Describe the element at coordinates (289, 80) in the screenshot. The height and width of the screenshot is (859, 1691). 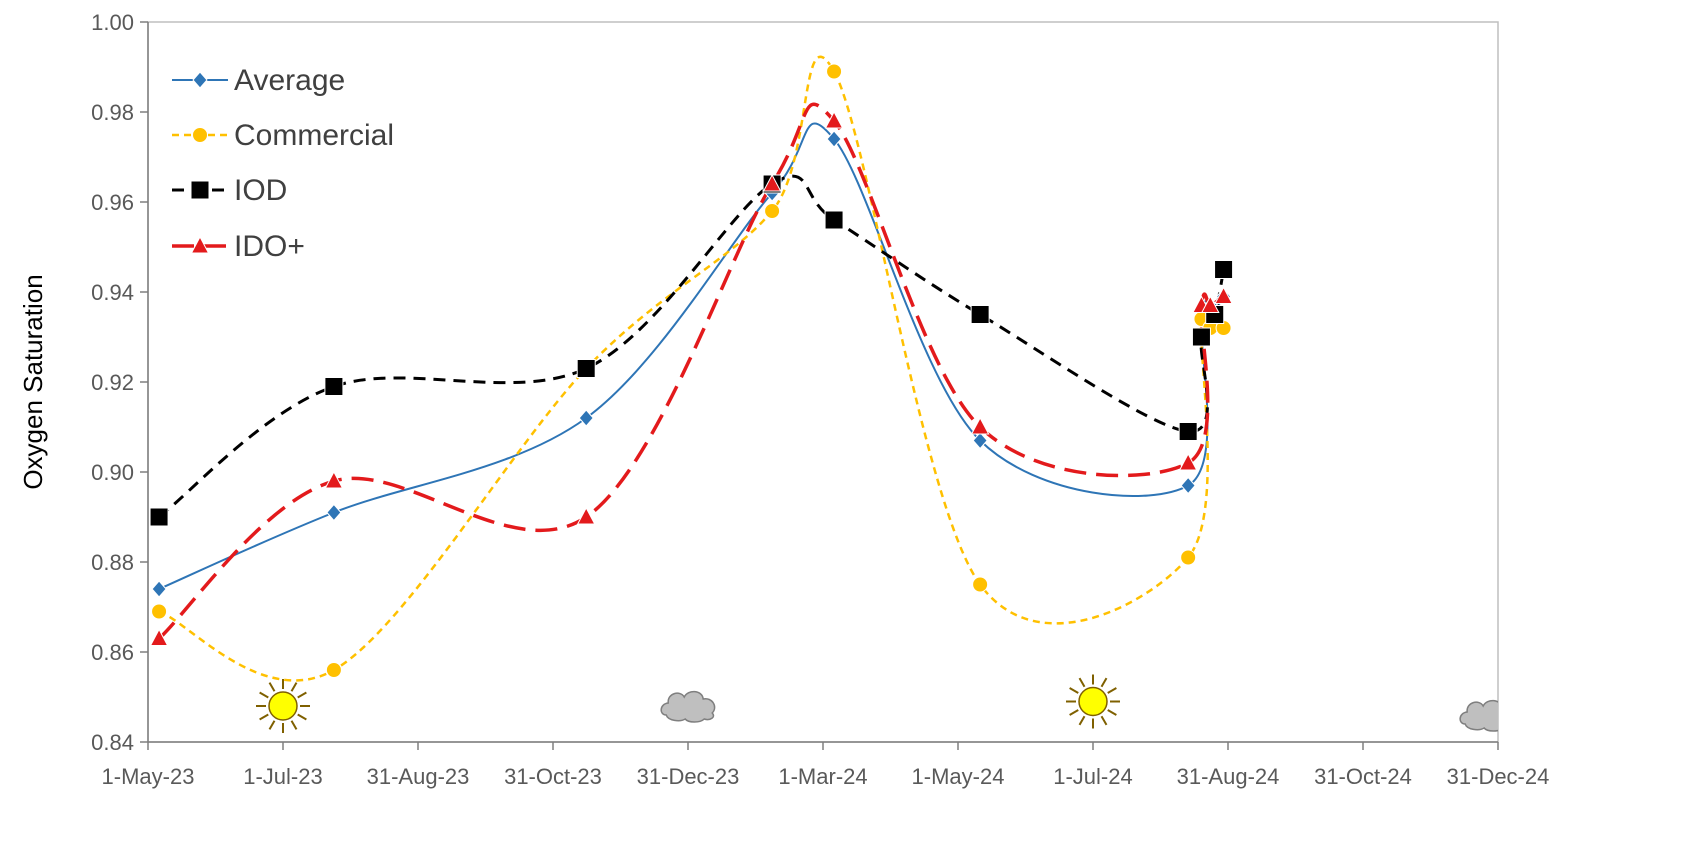
I see `legend-label: Average` at that location.